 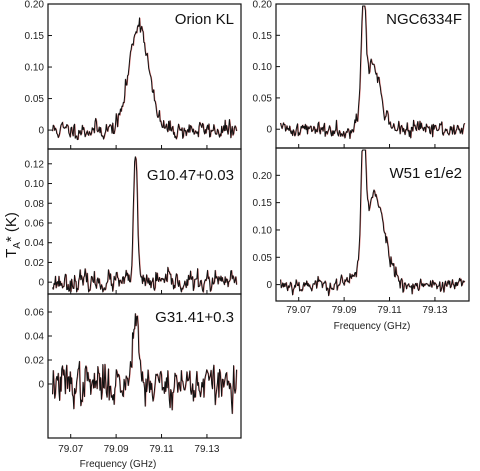 I want to click on y-tick-label: 0.08, so click(x=35, y=204).